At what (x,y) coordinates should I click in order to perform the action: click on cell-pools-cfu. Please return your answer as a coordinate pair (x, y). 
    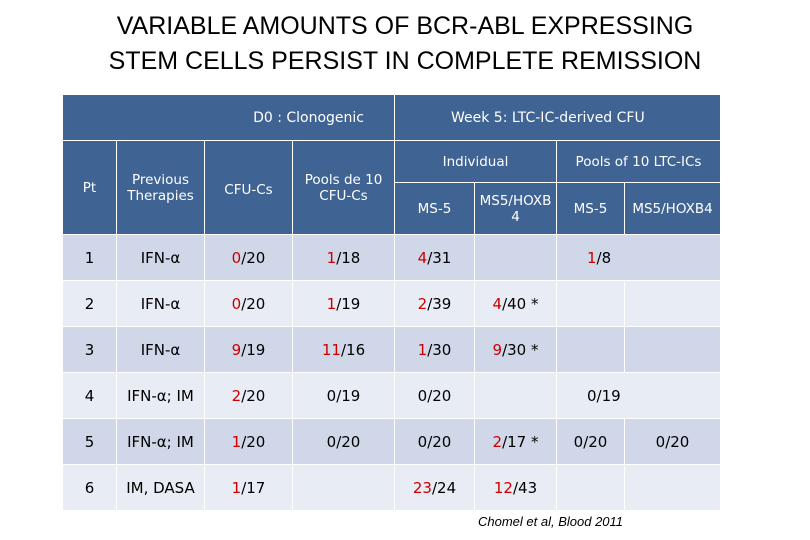
    Looking at the image, I should click on (343, 487).